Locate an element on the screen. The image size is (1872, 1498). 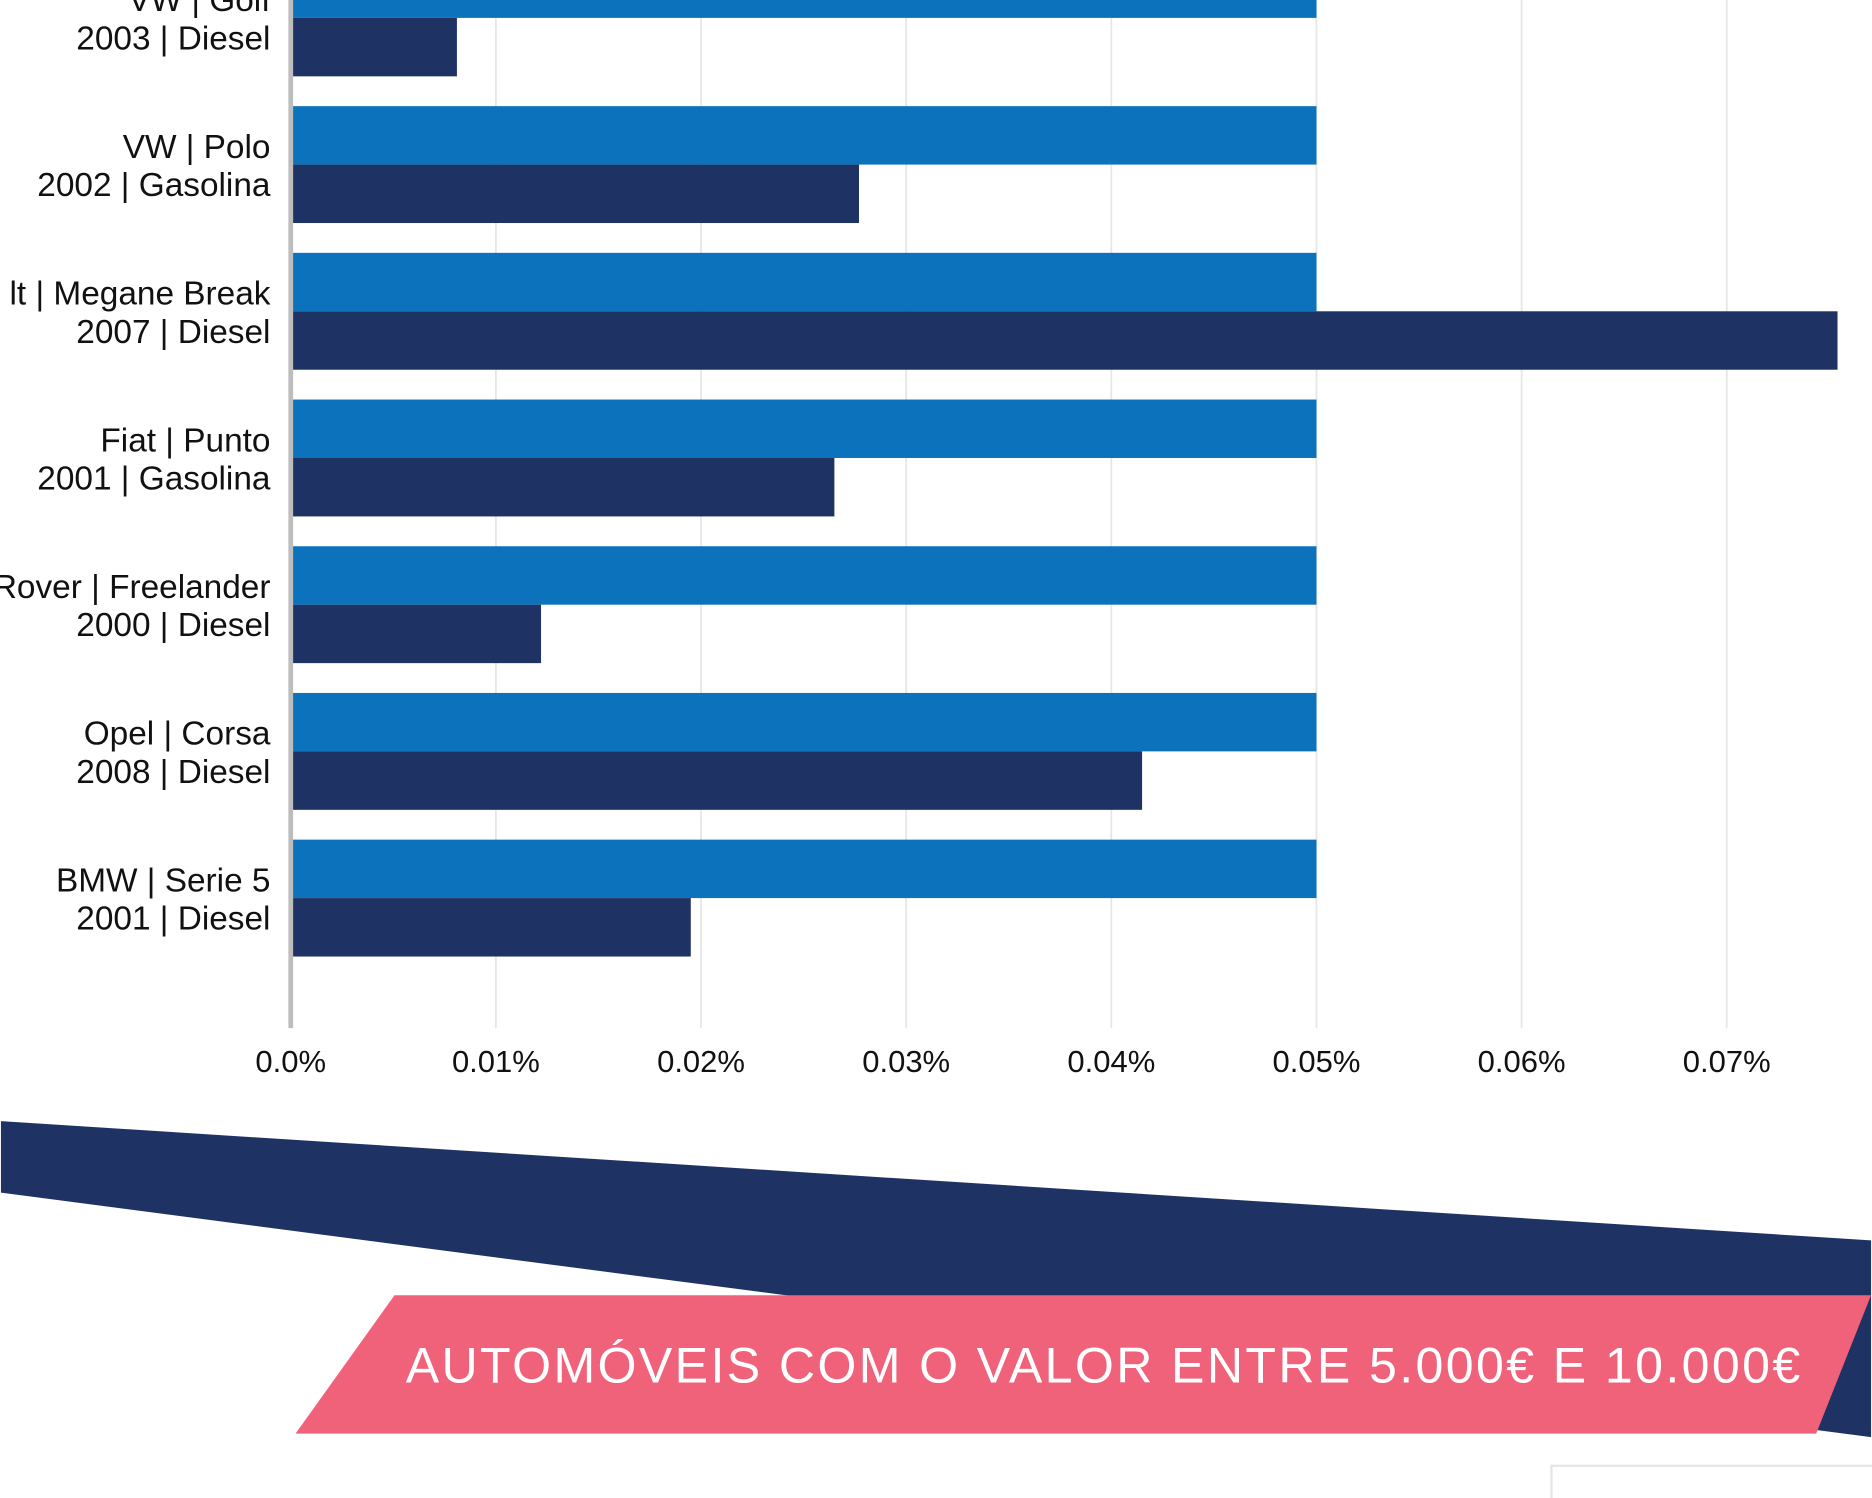
y-tick-label: 2002 | Gasolina is located at coordinates (154, 185).